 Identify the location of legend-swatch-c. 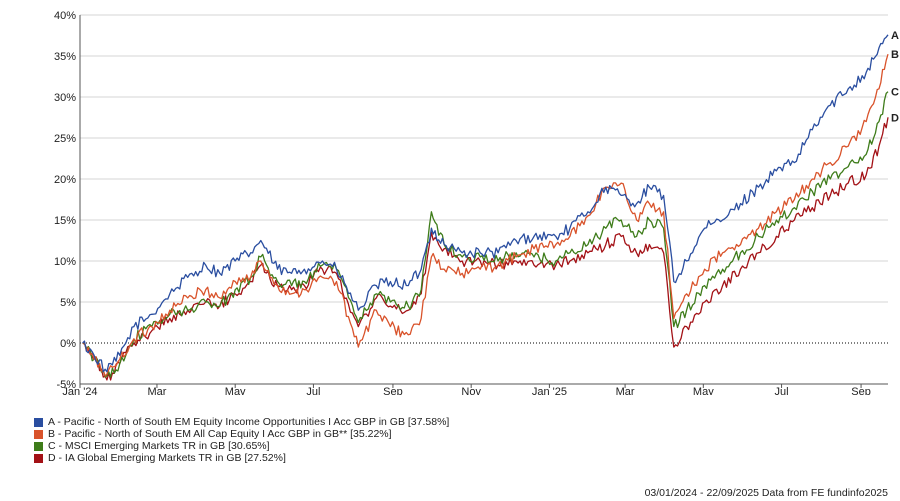
(38, 446).